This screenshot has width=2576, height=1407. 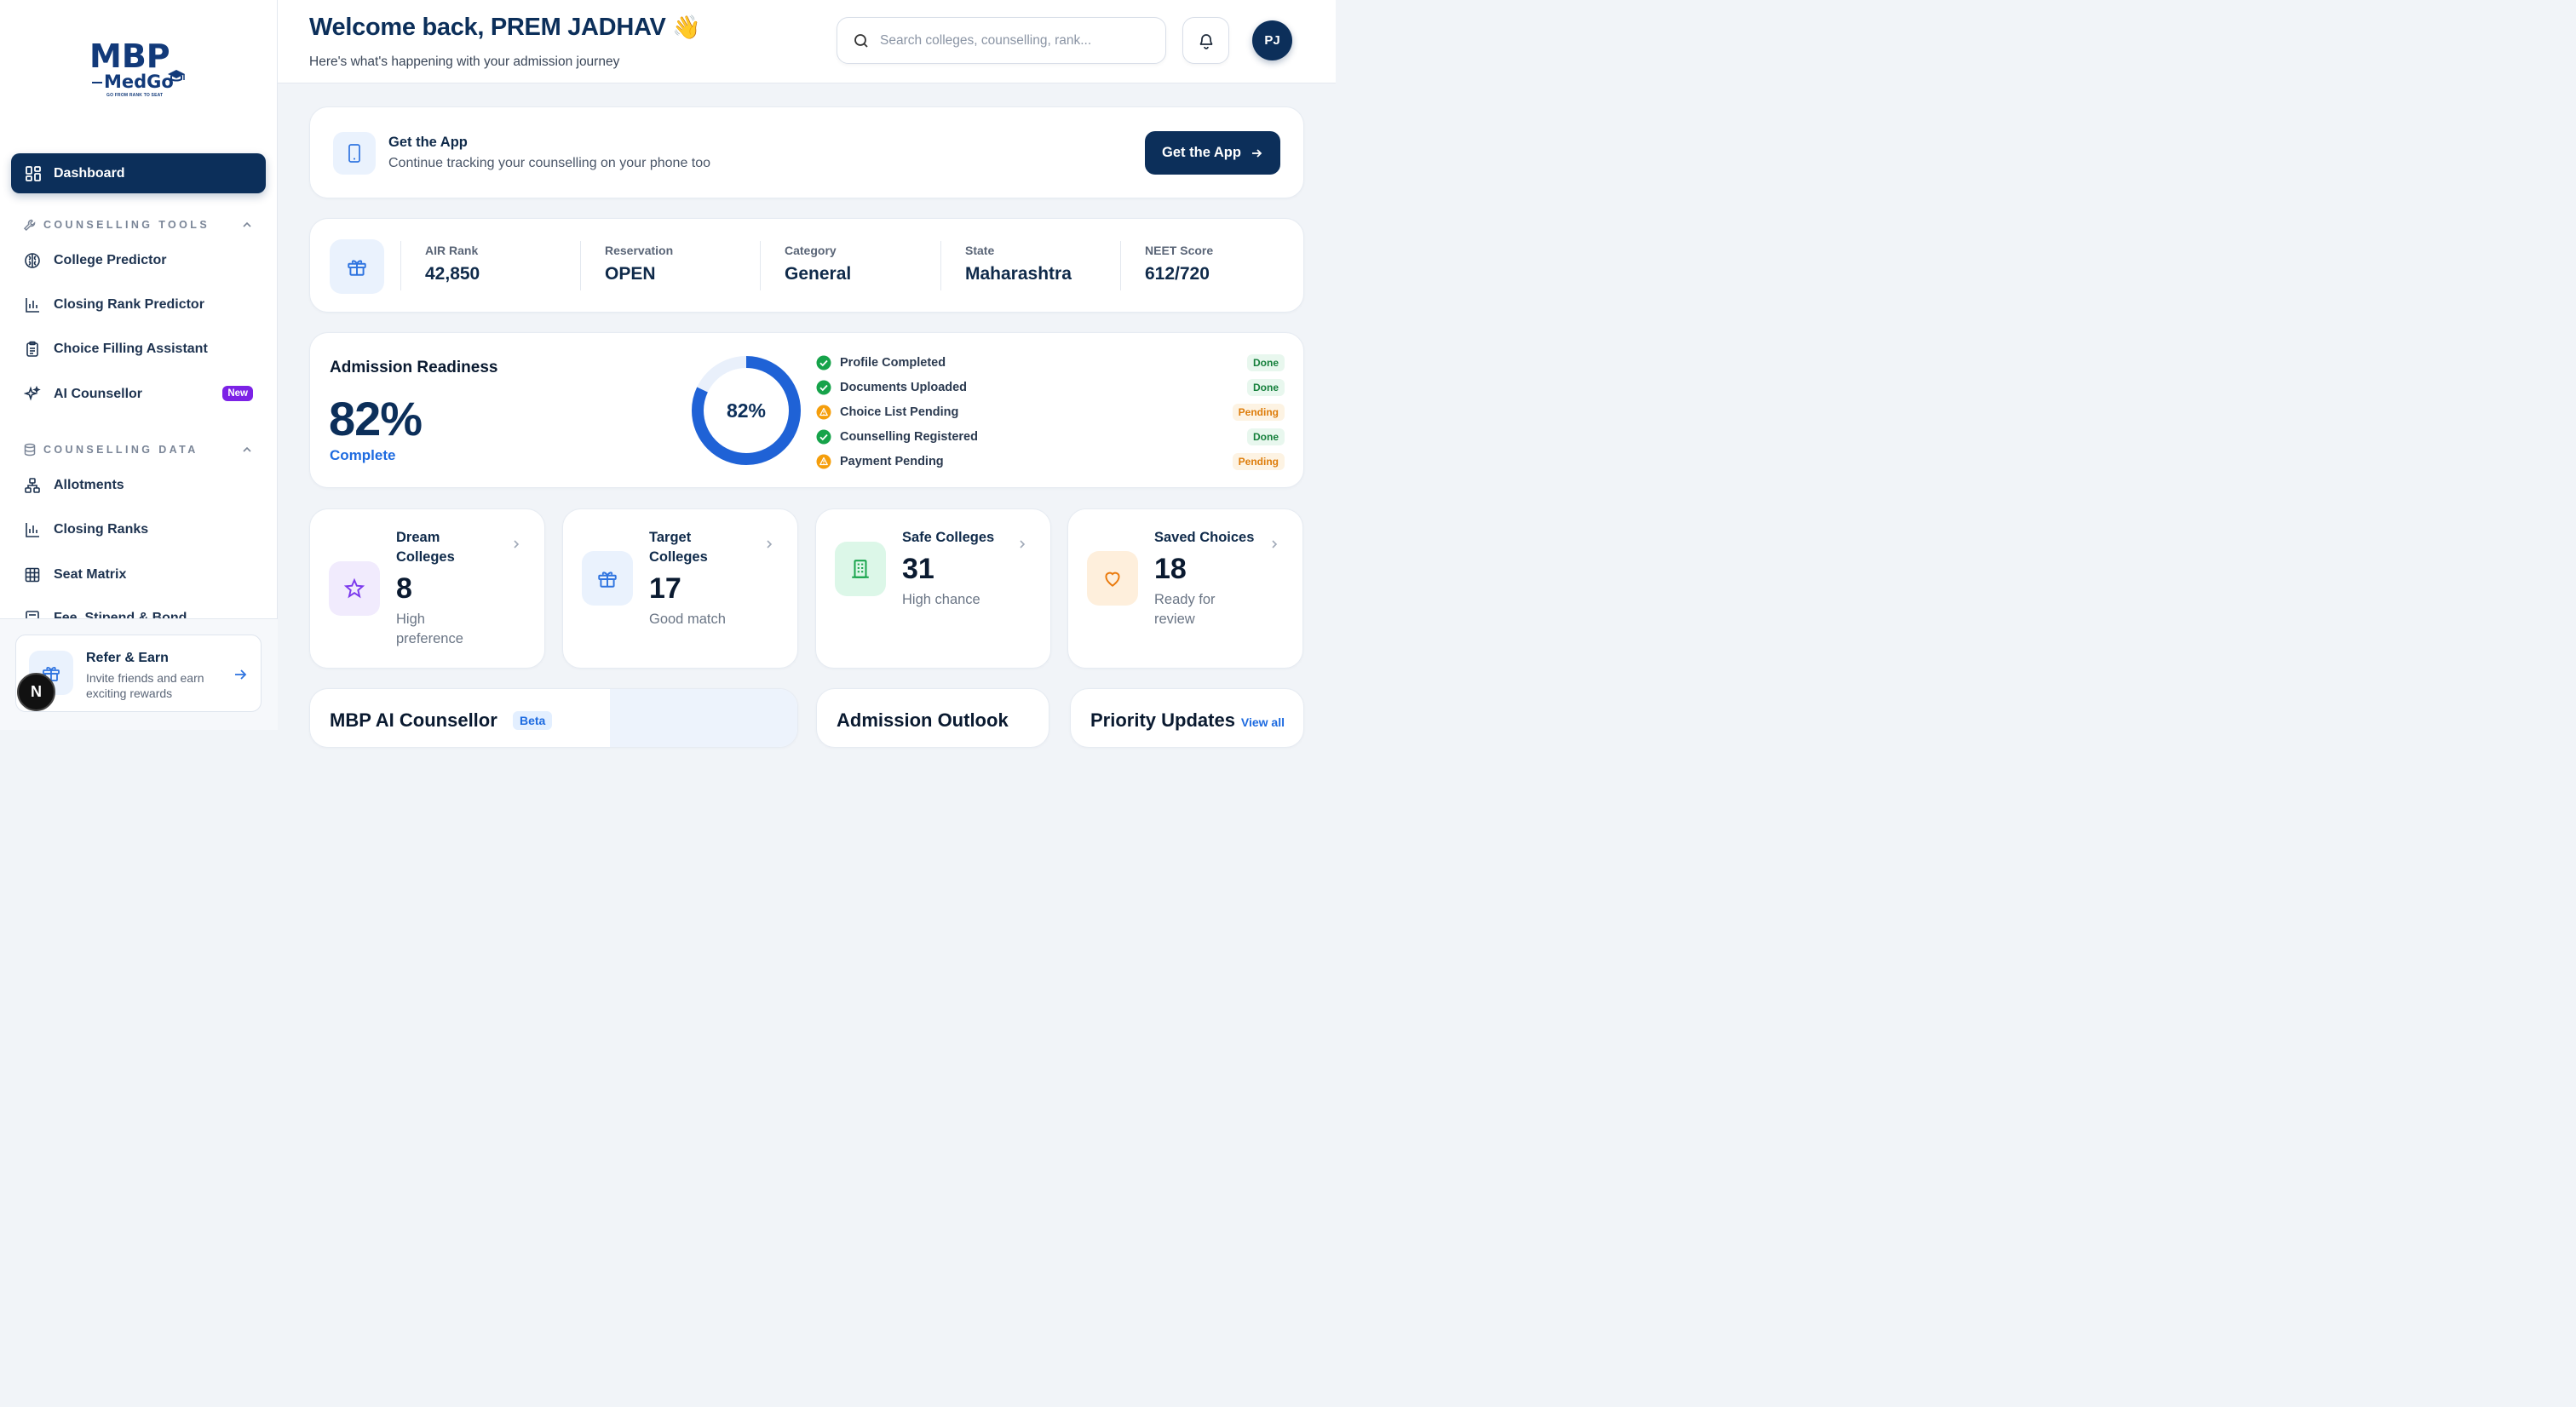 I want to click on card-subtitle: Ready for review, so click(x=1185, y=609).